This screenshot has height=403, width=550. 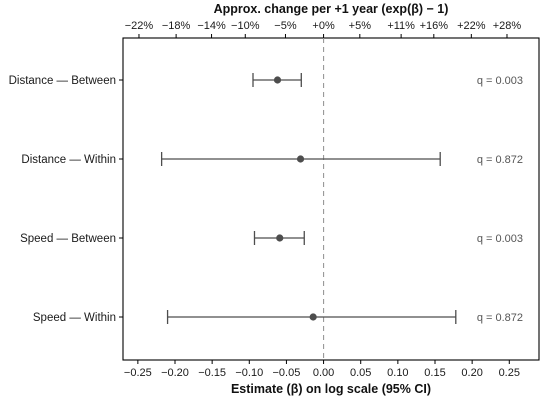 I want to click on x2-tick-label: −14%, so click(x=211, y=26).